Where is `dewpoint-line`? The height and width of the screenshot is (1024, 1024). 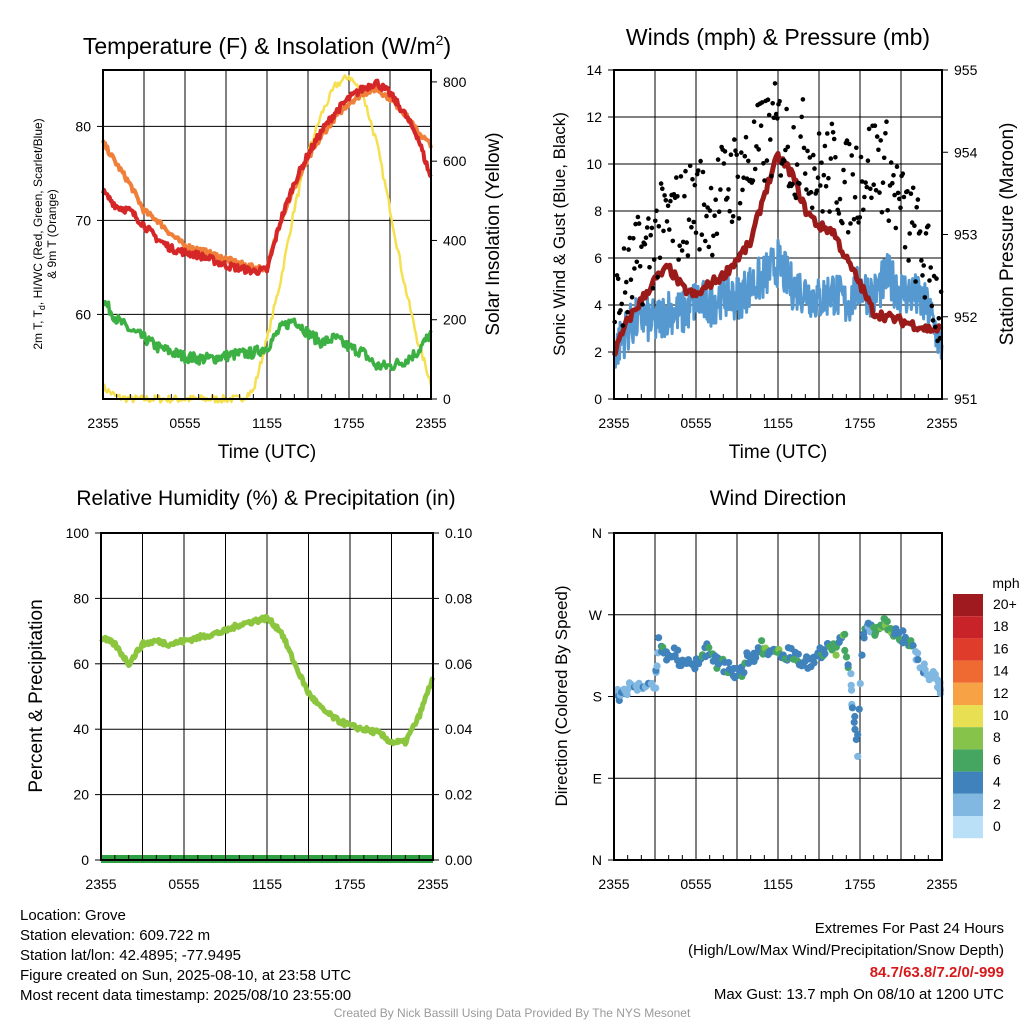 dewpoint-line is located at coordinates (267, 335).